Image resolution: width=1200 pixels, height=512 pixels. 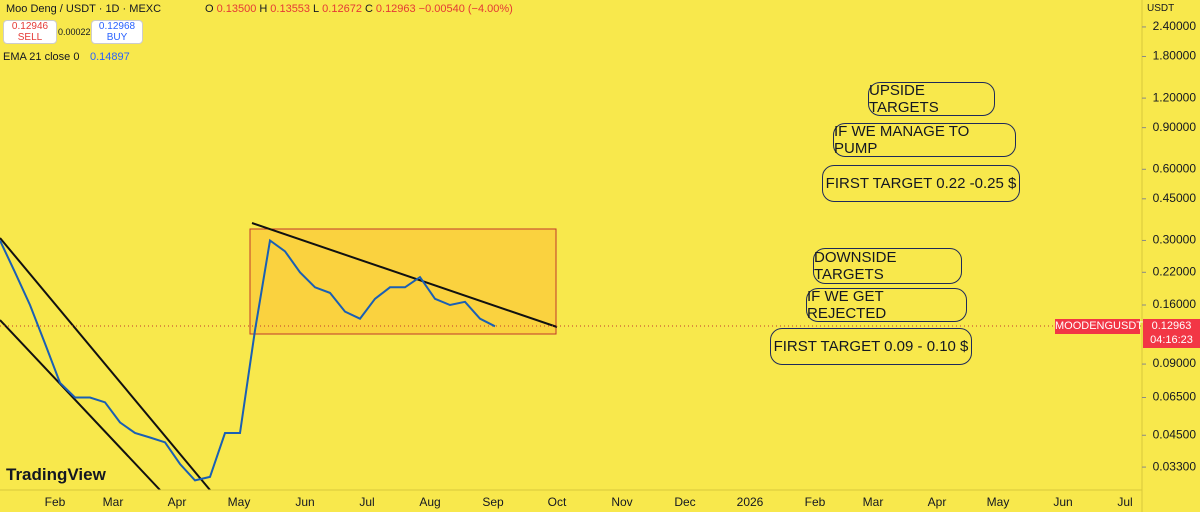 I want to click on logo: TradingView, so click(x=56, y=474).